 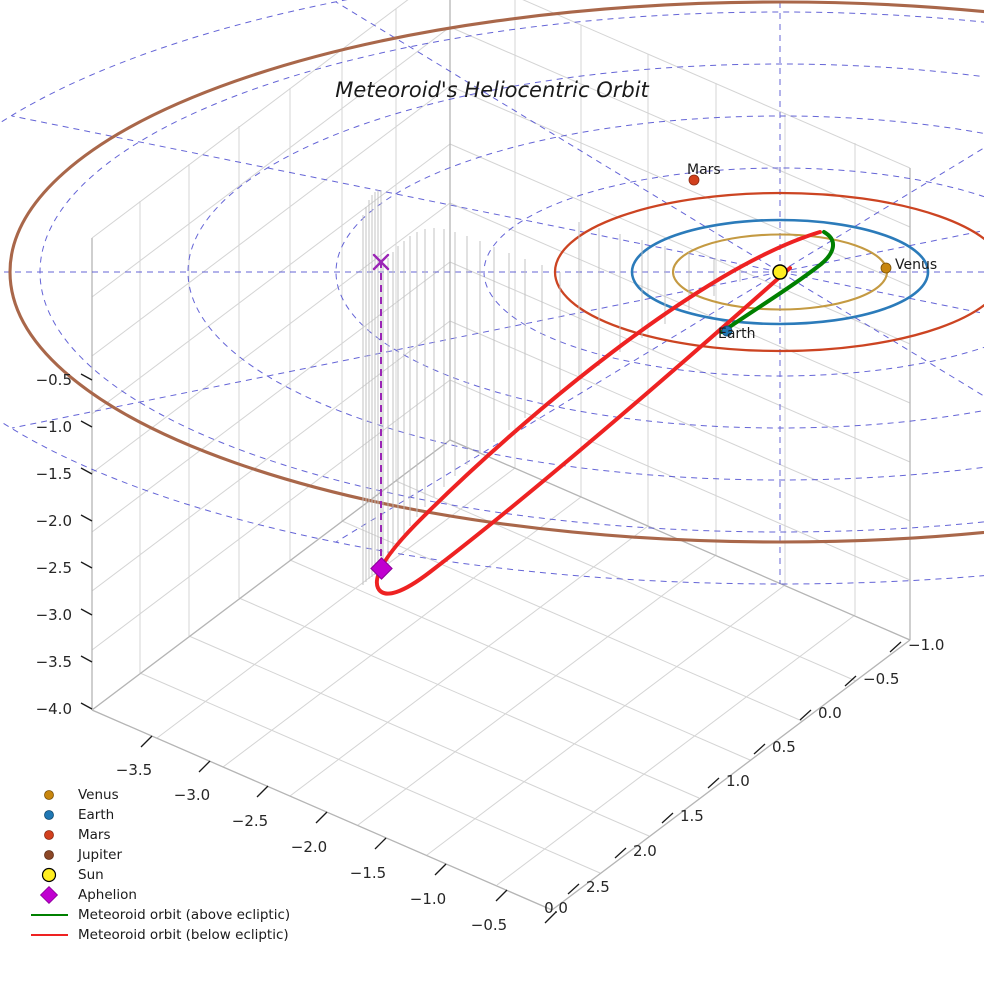 I want to click on y-tick-0: −1.0, so click(x=926, y=645).